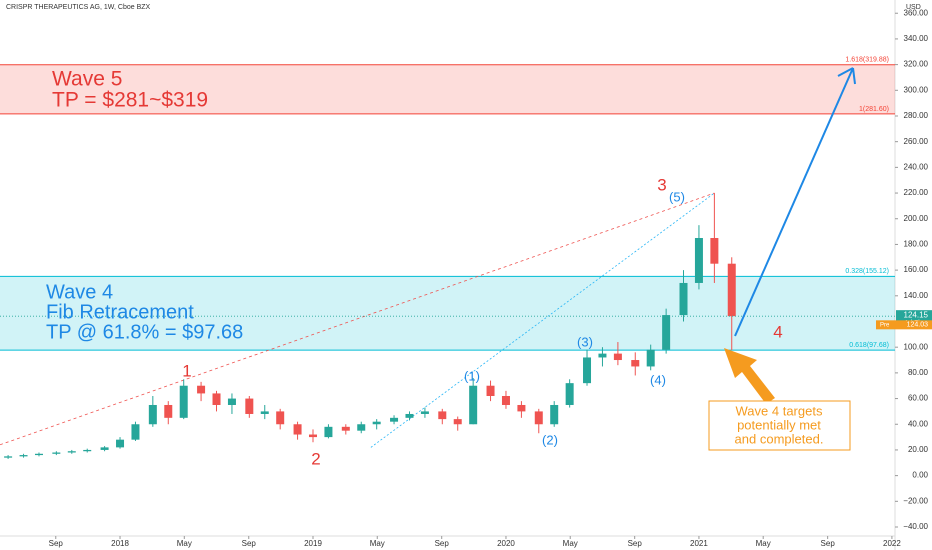  Describe the element at coordinates (916, 38) in the screenshot. I see `y-tick-label: 340.00` at that location.